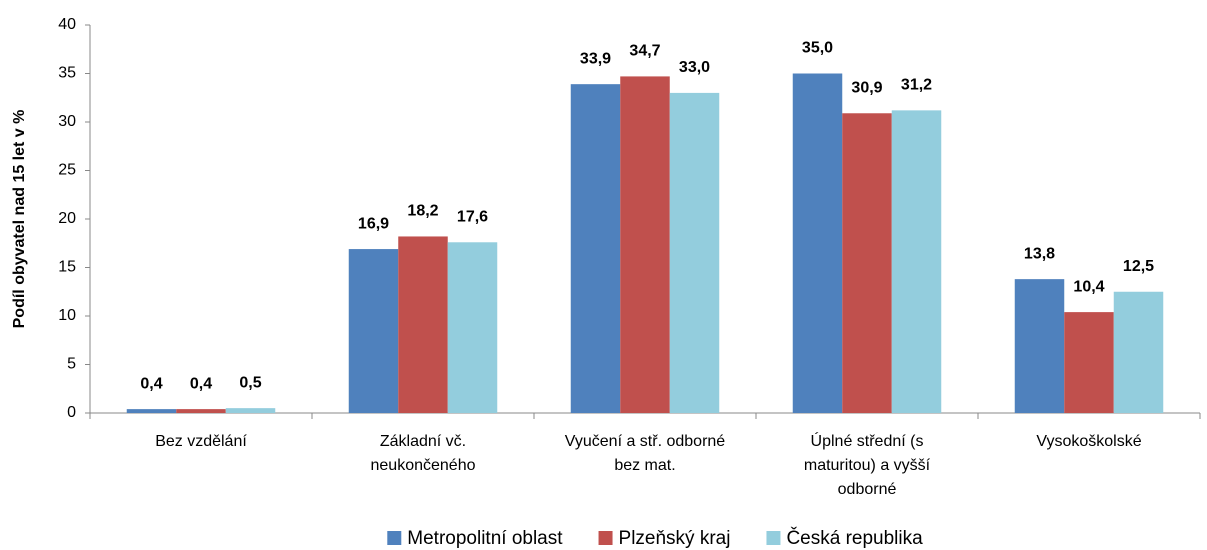  What do you see at coordinates (423, 453) in the screenshot?
I see `x-tick-label: Základní vč. neukončeného` at bounding box center [423, 453].